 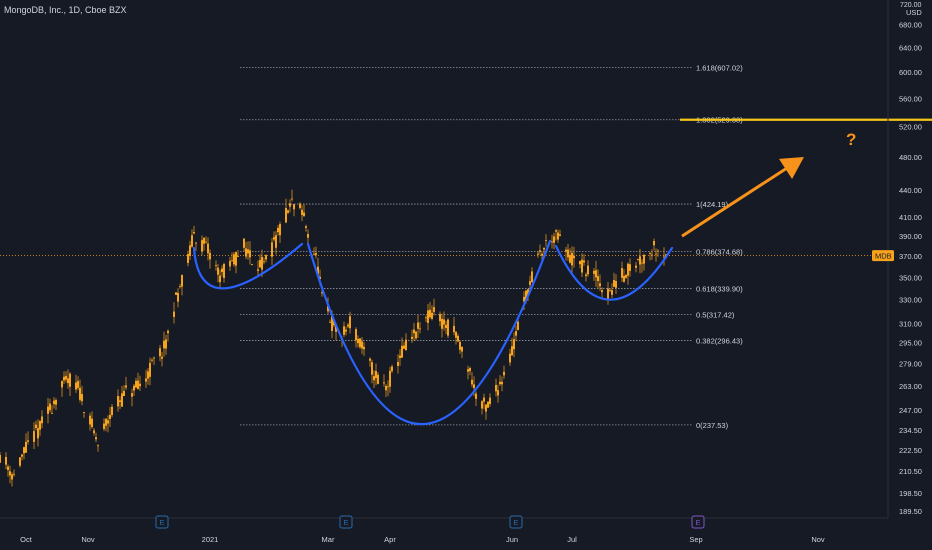 What do you see at coordinates (910, 24) in the screenshot?
I see `price-tick-1: 680.00` at bounding box center [910, 24].